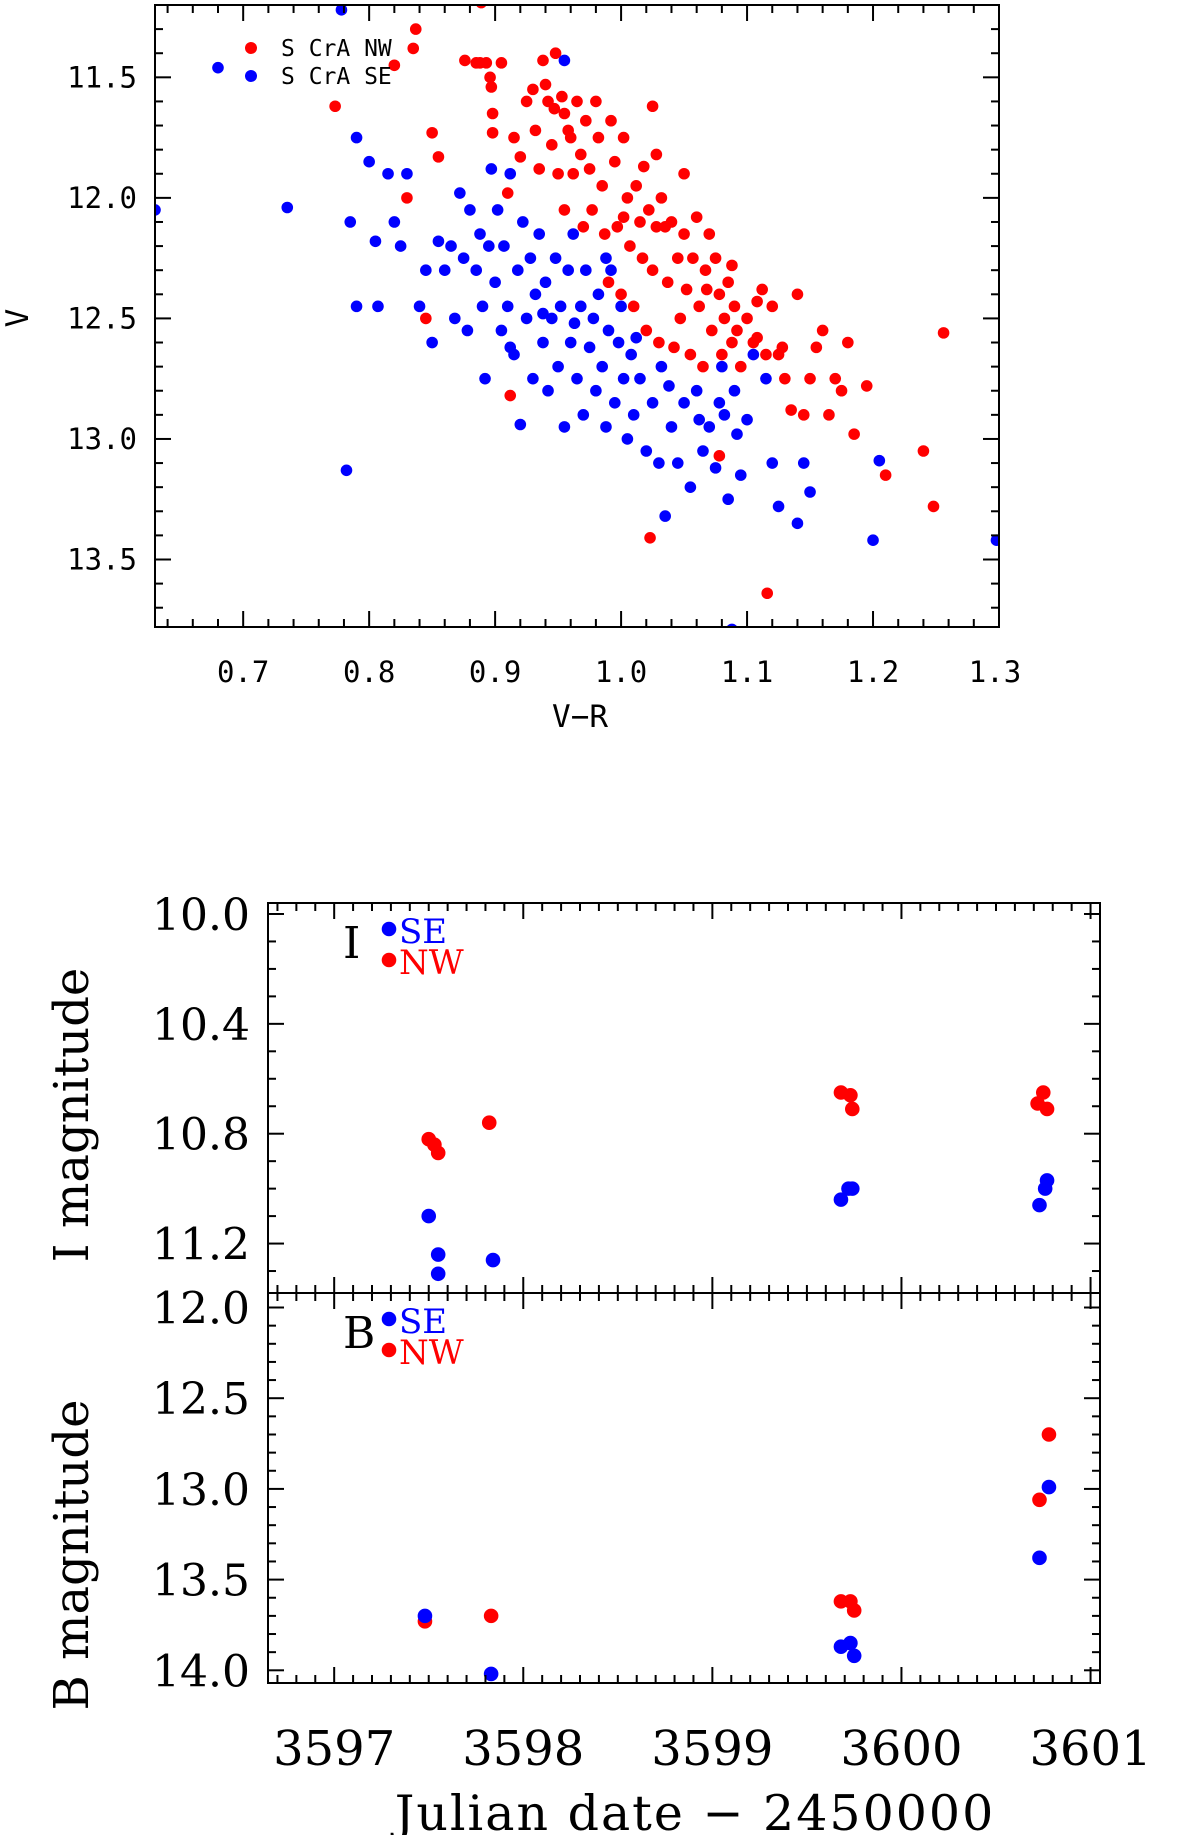  What do you see at coordinates (318, 63) in the screenshot?
I see `legend: S CrA NWS CrA SE` at bounding box center [318, 63].